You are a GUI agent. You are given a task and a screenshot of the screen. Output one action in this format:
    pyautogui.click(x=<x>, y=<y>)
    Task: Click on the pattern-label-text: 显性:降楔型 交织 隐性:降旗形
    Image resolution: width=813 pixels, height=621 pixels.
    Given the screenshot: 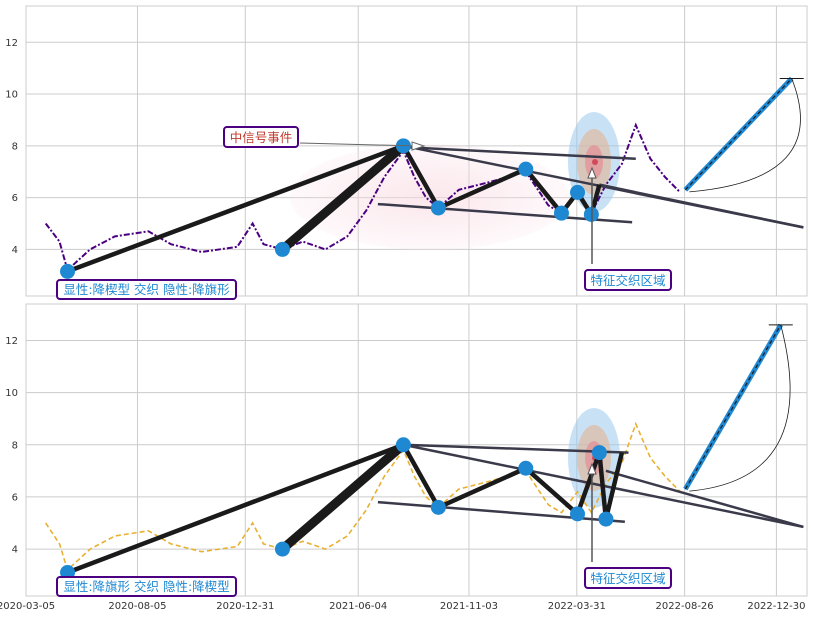 What is the action you would take?
    pyautogui.click(x=146, y=289)
    